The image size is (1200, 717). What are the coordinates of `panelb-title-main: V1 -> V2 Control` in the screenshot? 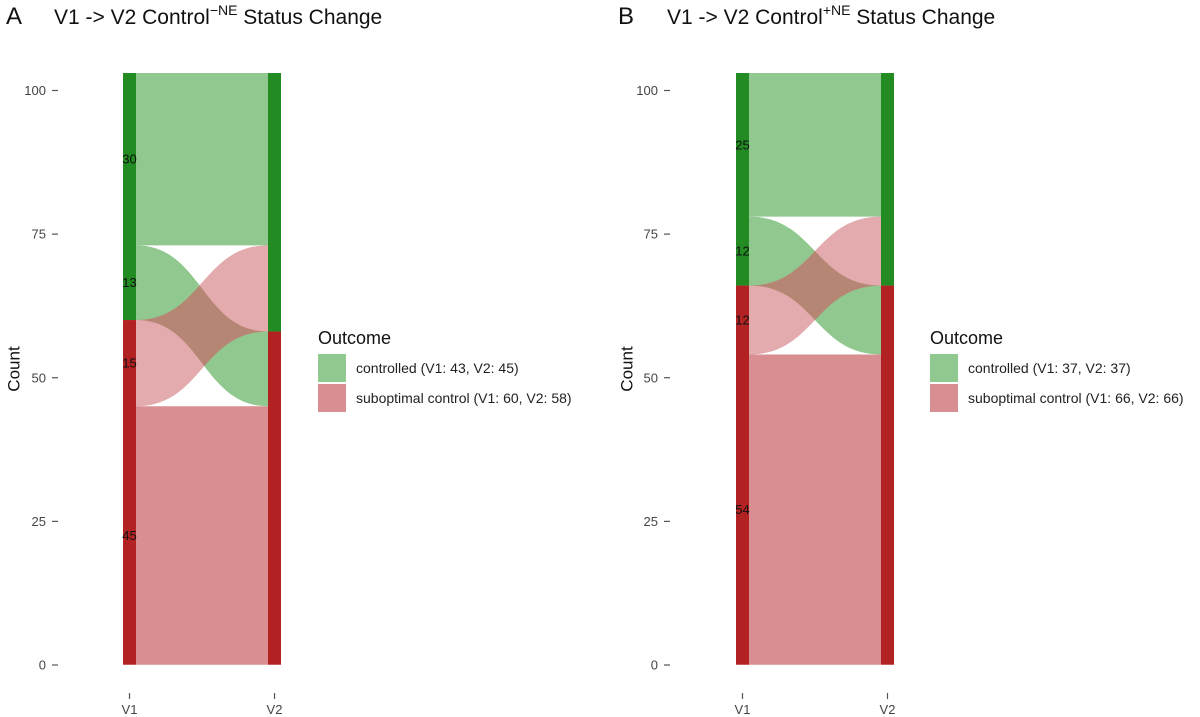 It's located at (745, 17).